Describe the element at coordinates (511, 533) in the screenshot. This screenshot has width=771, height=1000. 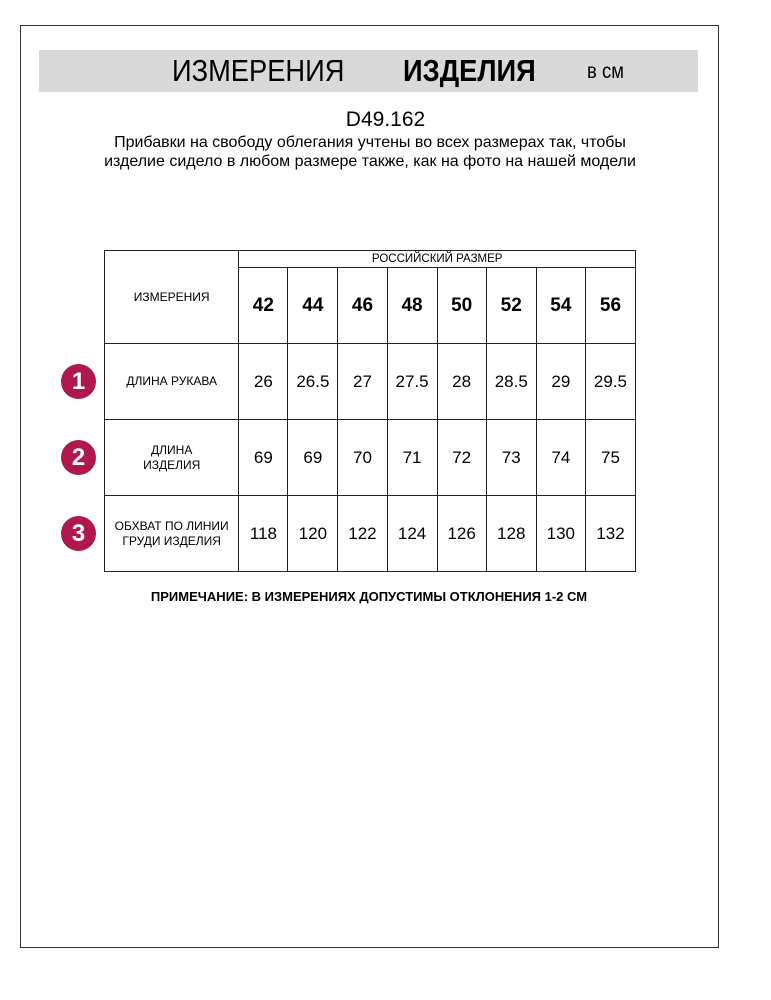
I see `value-cell: 128` at that location.